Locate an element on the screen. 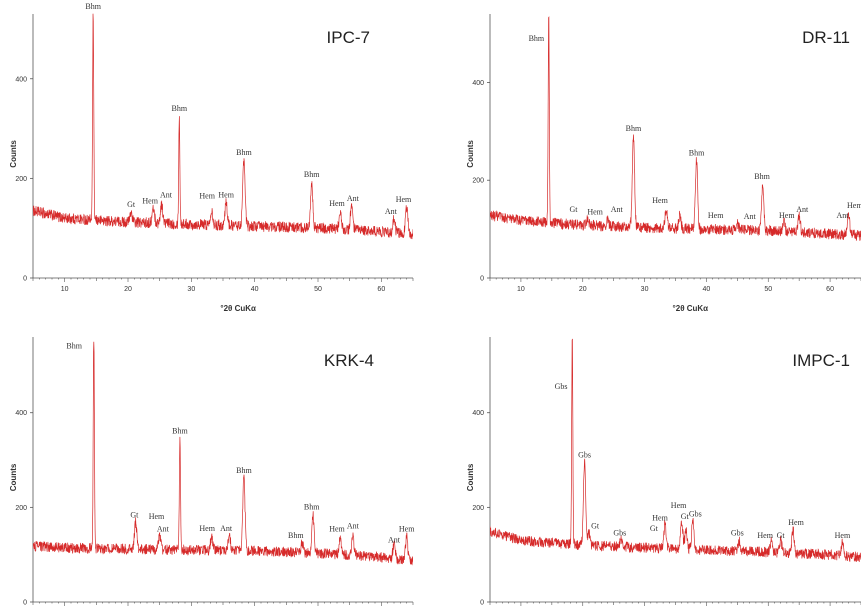  panel-title: IPC-7 is located at coordinates (348, 37).